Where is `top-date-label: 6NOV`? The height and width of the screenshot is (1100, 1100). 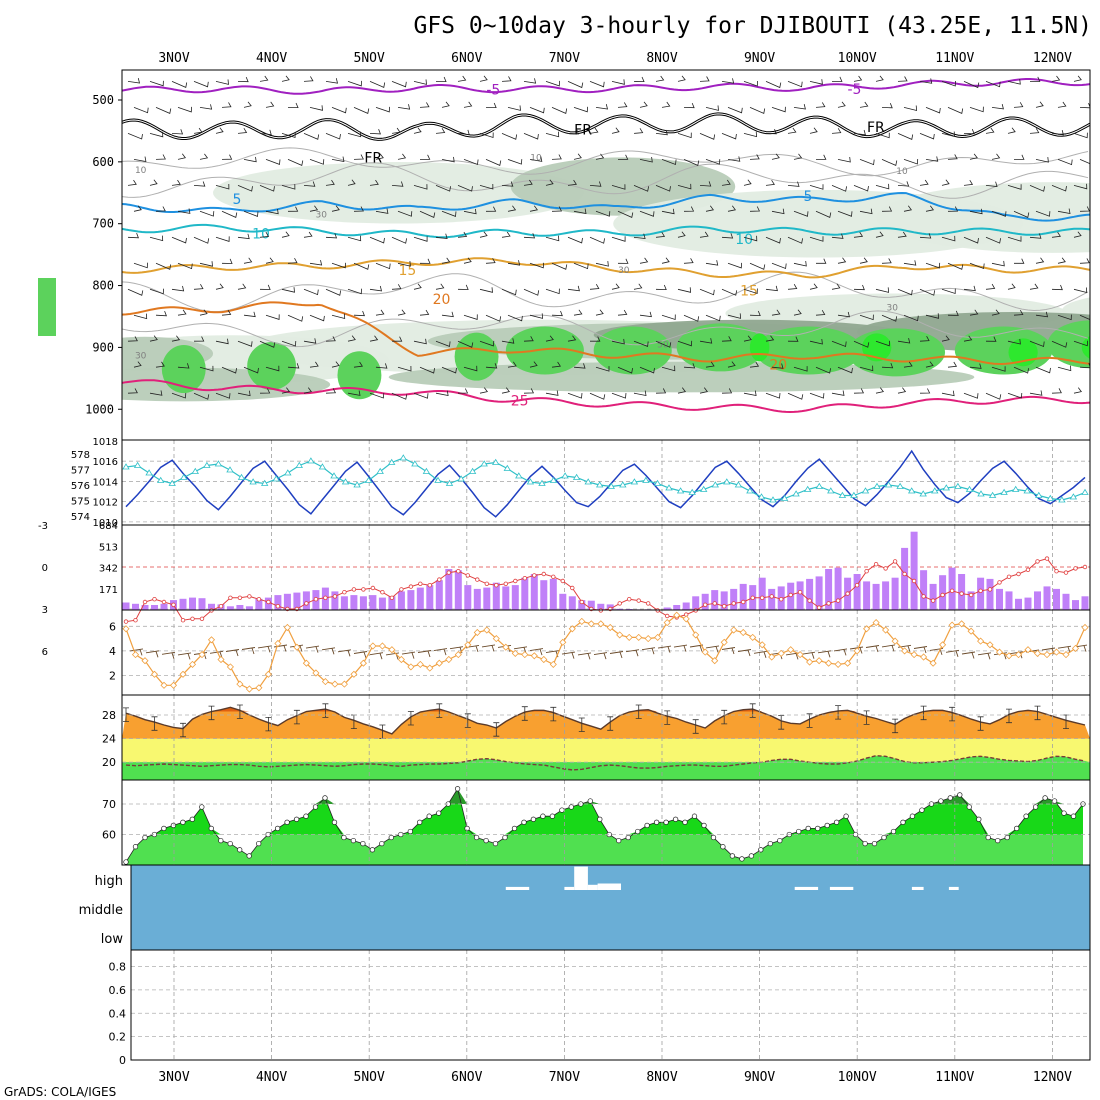
top-date-label: 6NOV is located at coordinates (466, 58).